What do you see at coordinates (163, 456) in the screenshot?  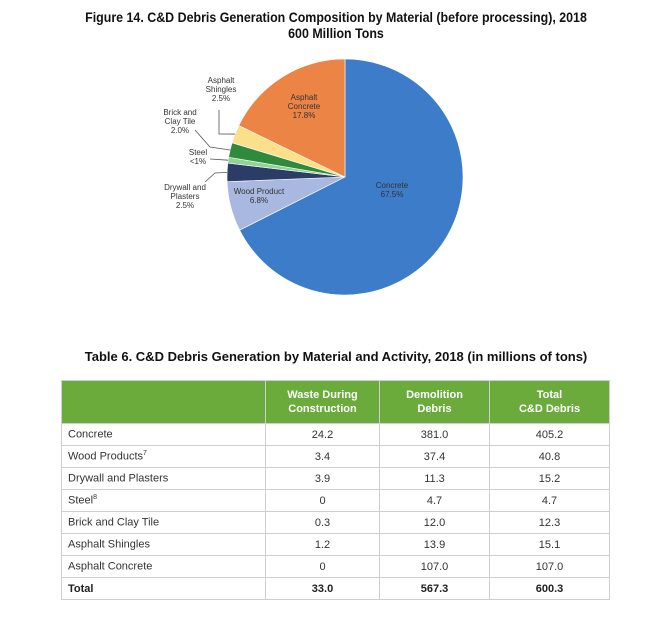 I see `row-label: Wood Products7` at bounding box center [163, 456].